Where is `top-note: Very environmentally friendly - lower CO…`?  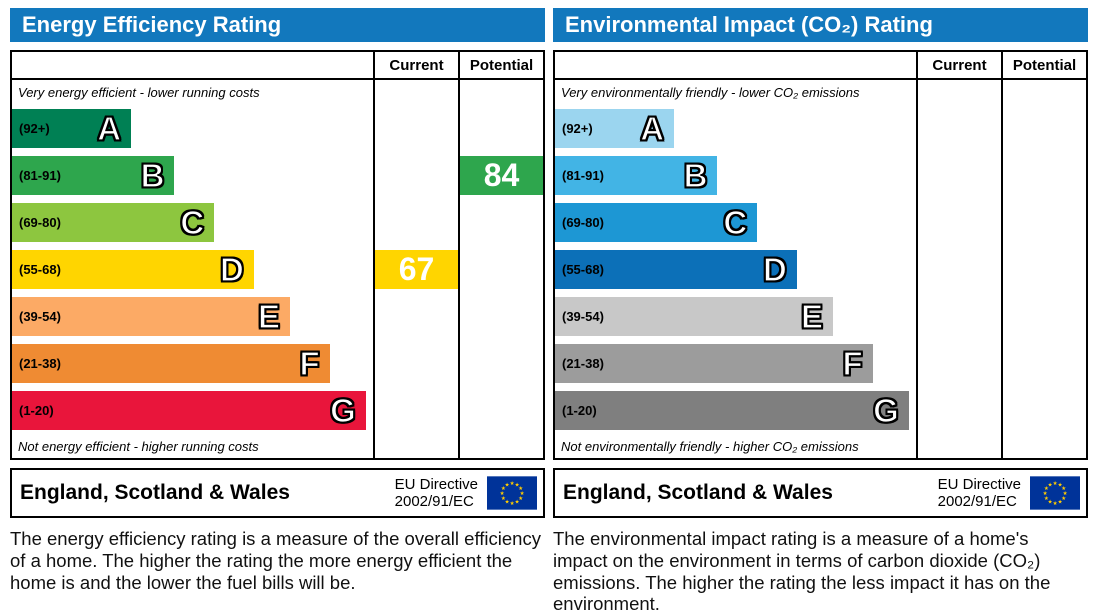 top-note: Very environmentally friendly - lower CO… is located at coordinates (710, 92).